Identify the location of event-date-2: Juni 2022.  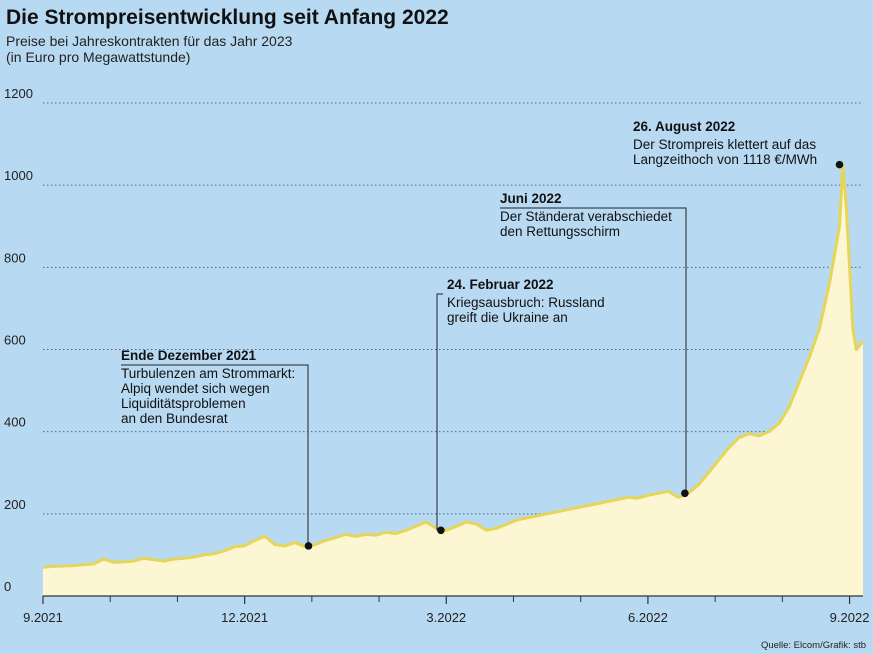
(531, 198).